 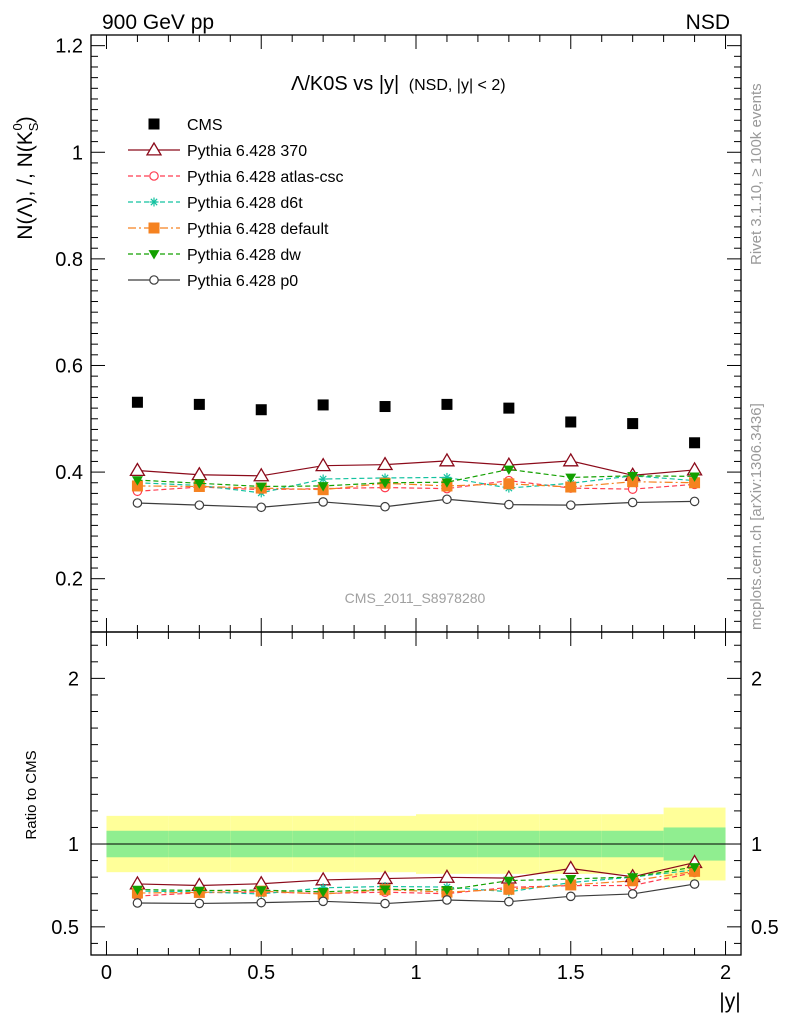 I want to click on analysis-watermark: CMS_2011_S8978280, so click(x=415, y=598).